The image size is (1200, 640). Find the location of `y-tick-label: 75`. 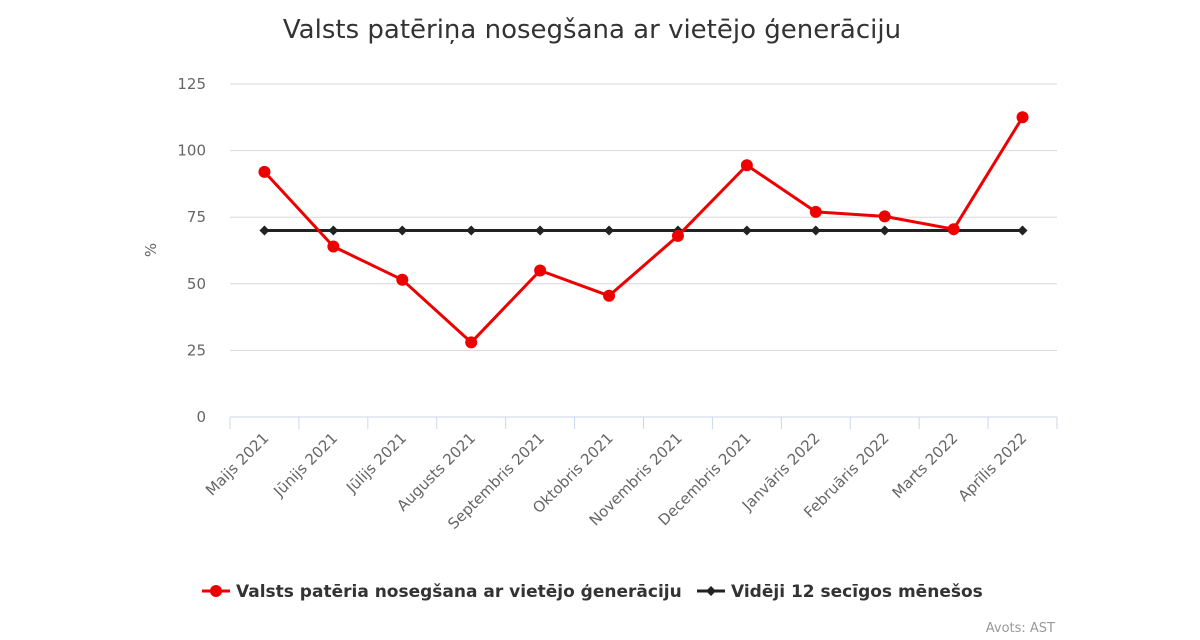

y-tick-label: 75 is located at coordinates (196, 217).